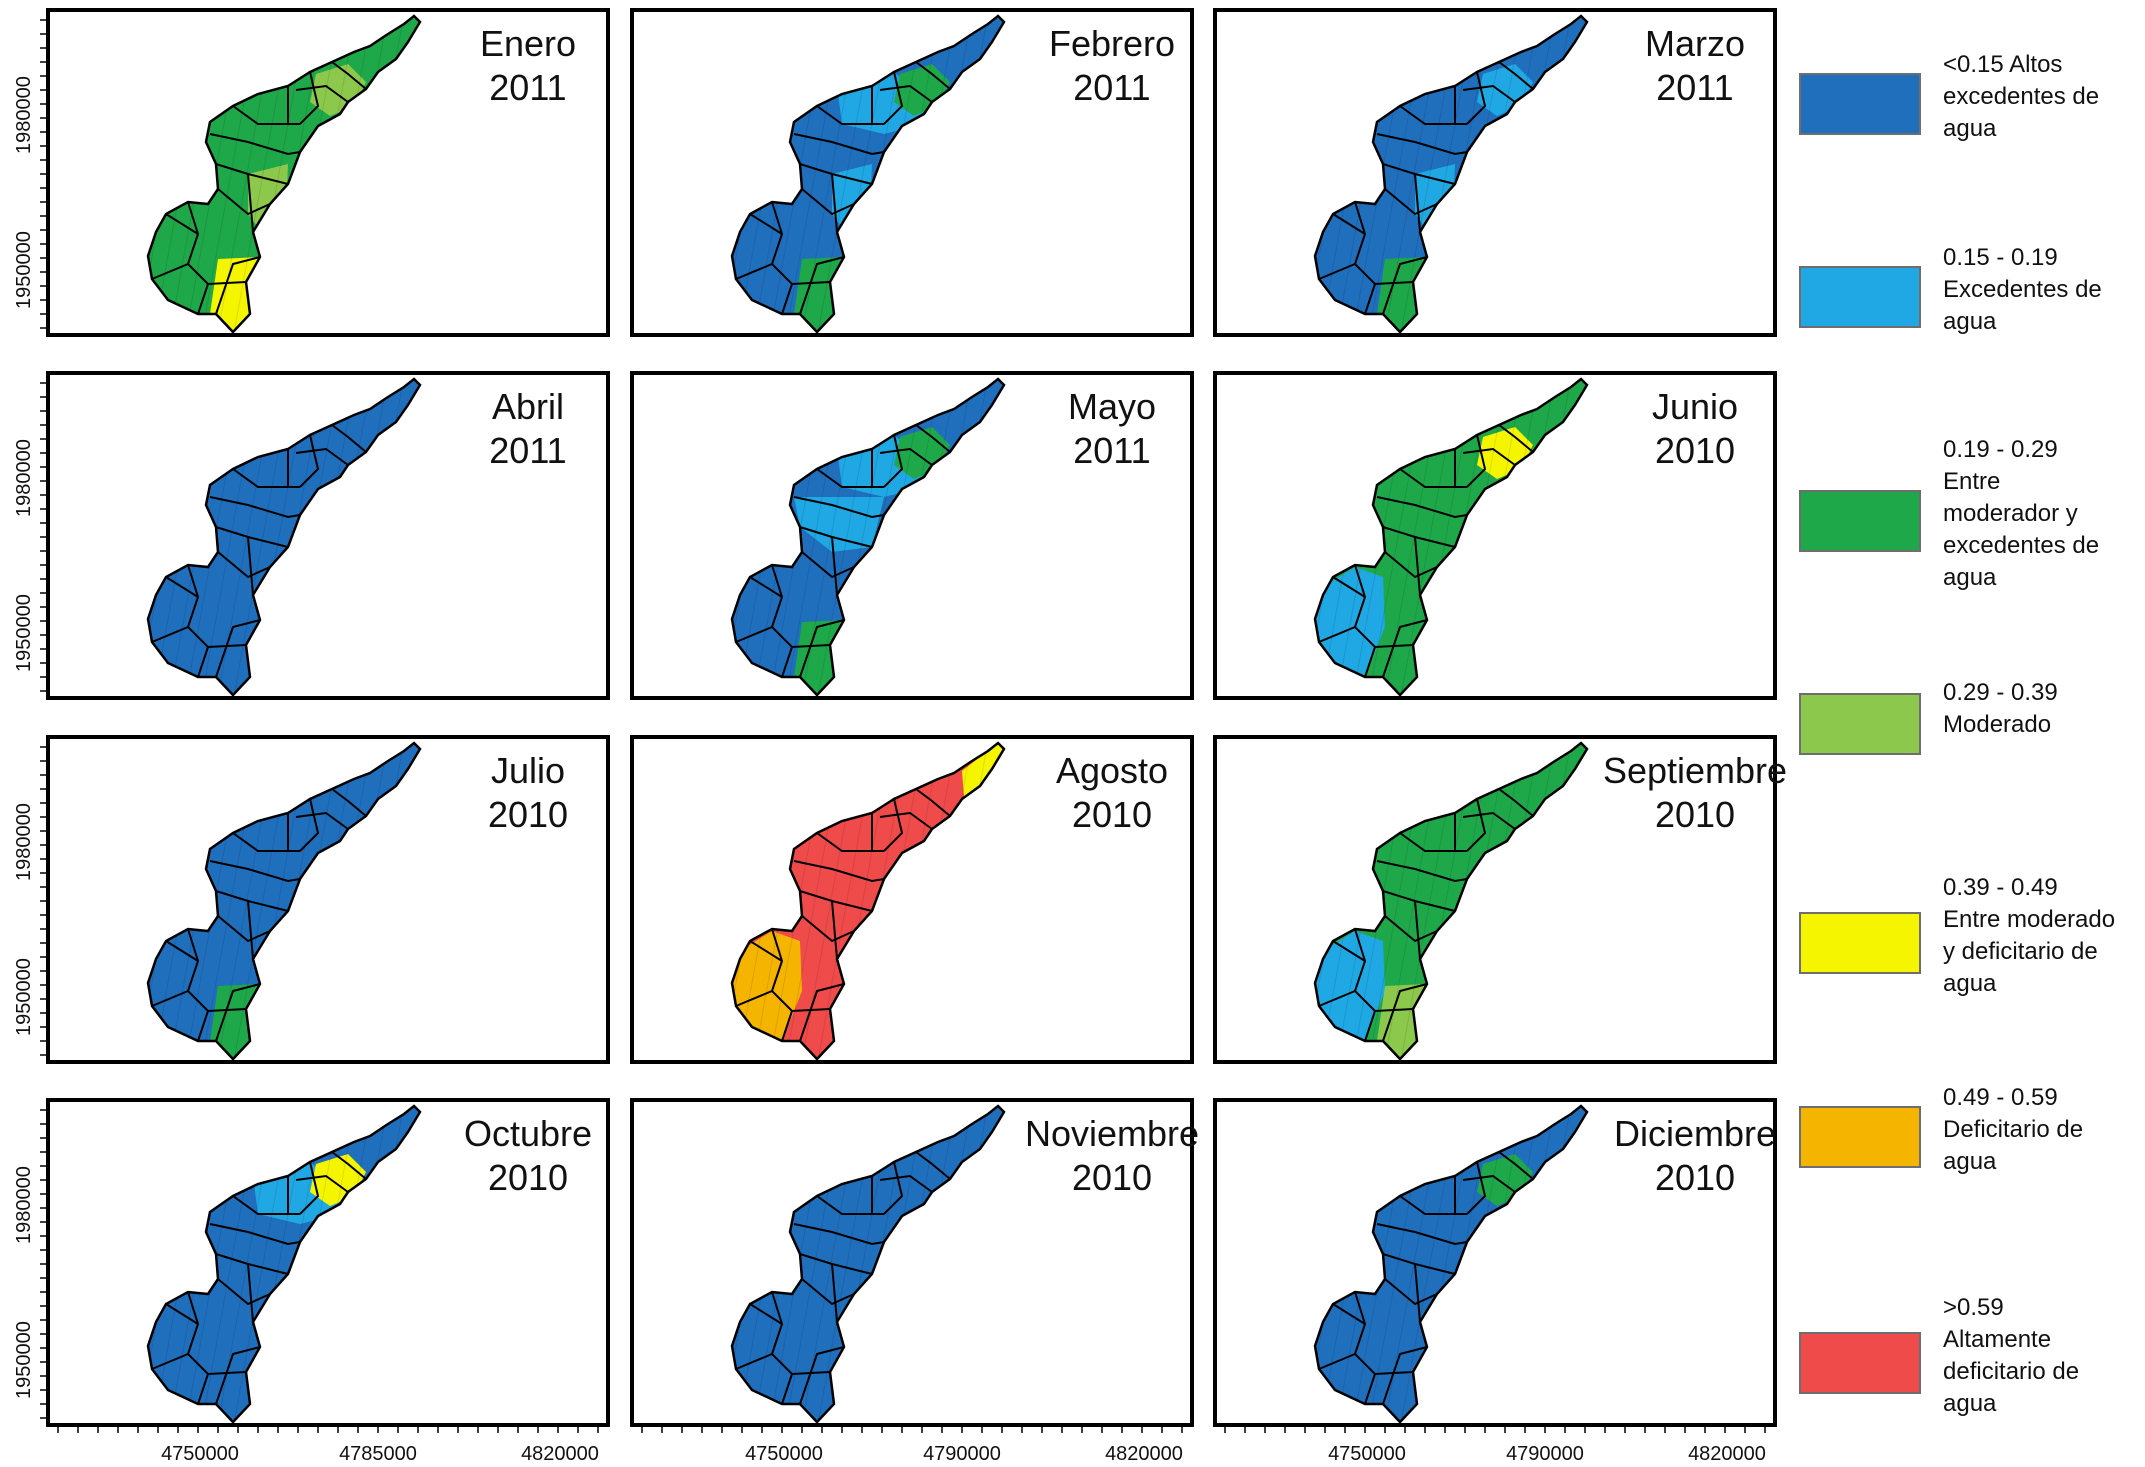  Describe the element at coordinates (1112, 770) in the screenshot. I see `panel-month-label: Agosto` at that location.